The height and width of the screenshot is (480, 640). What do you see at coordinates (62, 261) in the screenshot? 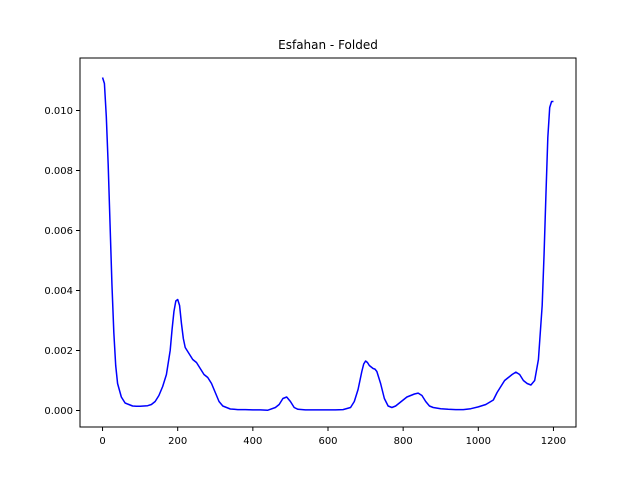
I see `y-axis-ticks: 0.000 0.002 0.004 0.006 0.008 0.010` at bounding box center [62, 261].